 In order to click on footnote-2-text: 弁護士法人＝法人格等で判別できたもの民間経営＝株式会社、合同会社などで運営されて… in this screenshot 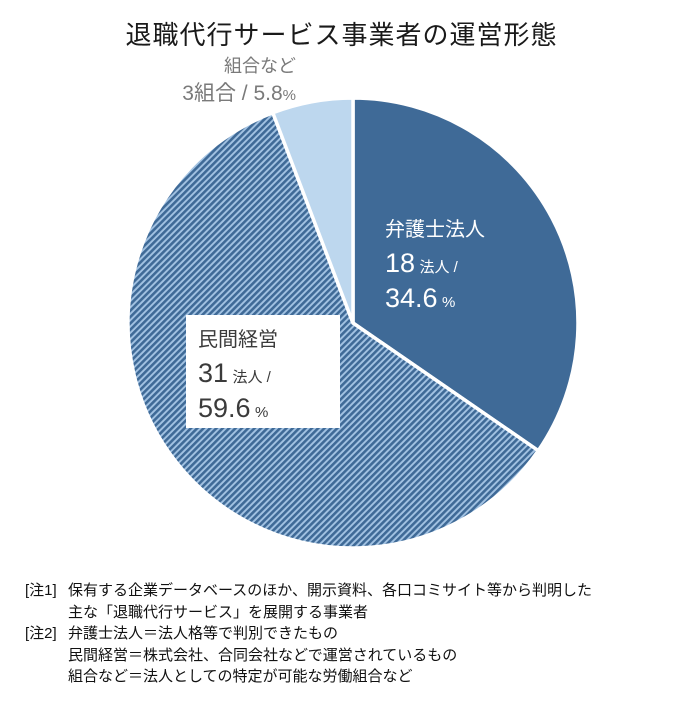, I will do `click(330, 655)`.